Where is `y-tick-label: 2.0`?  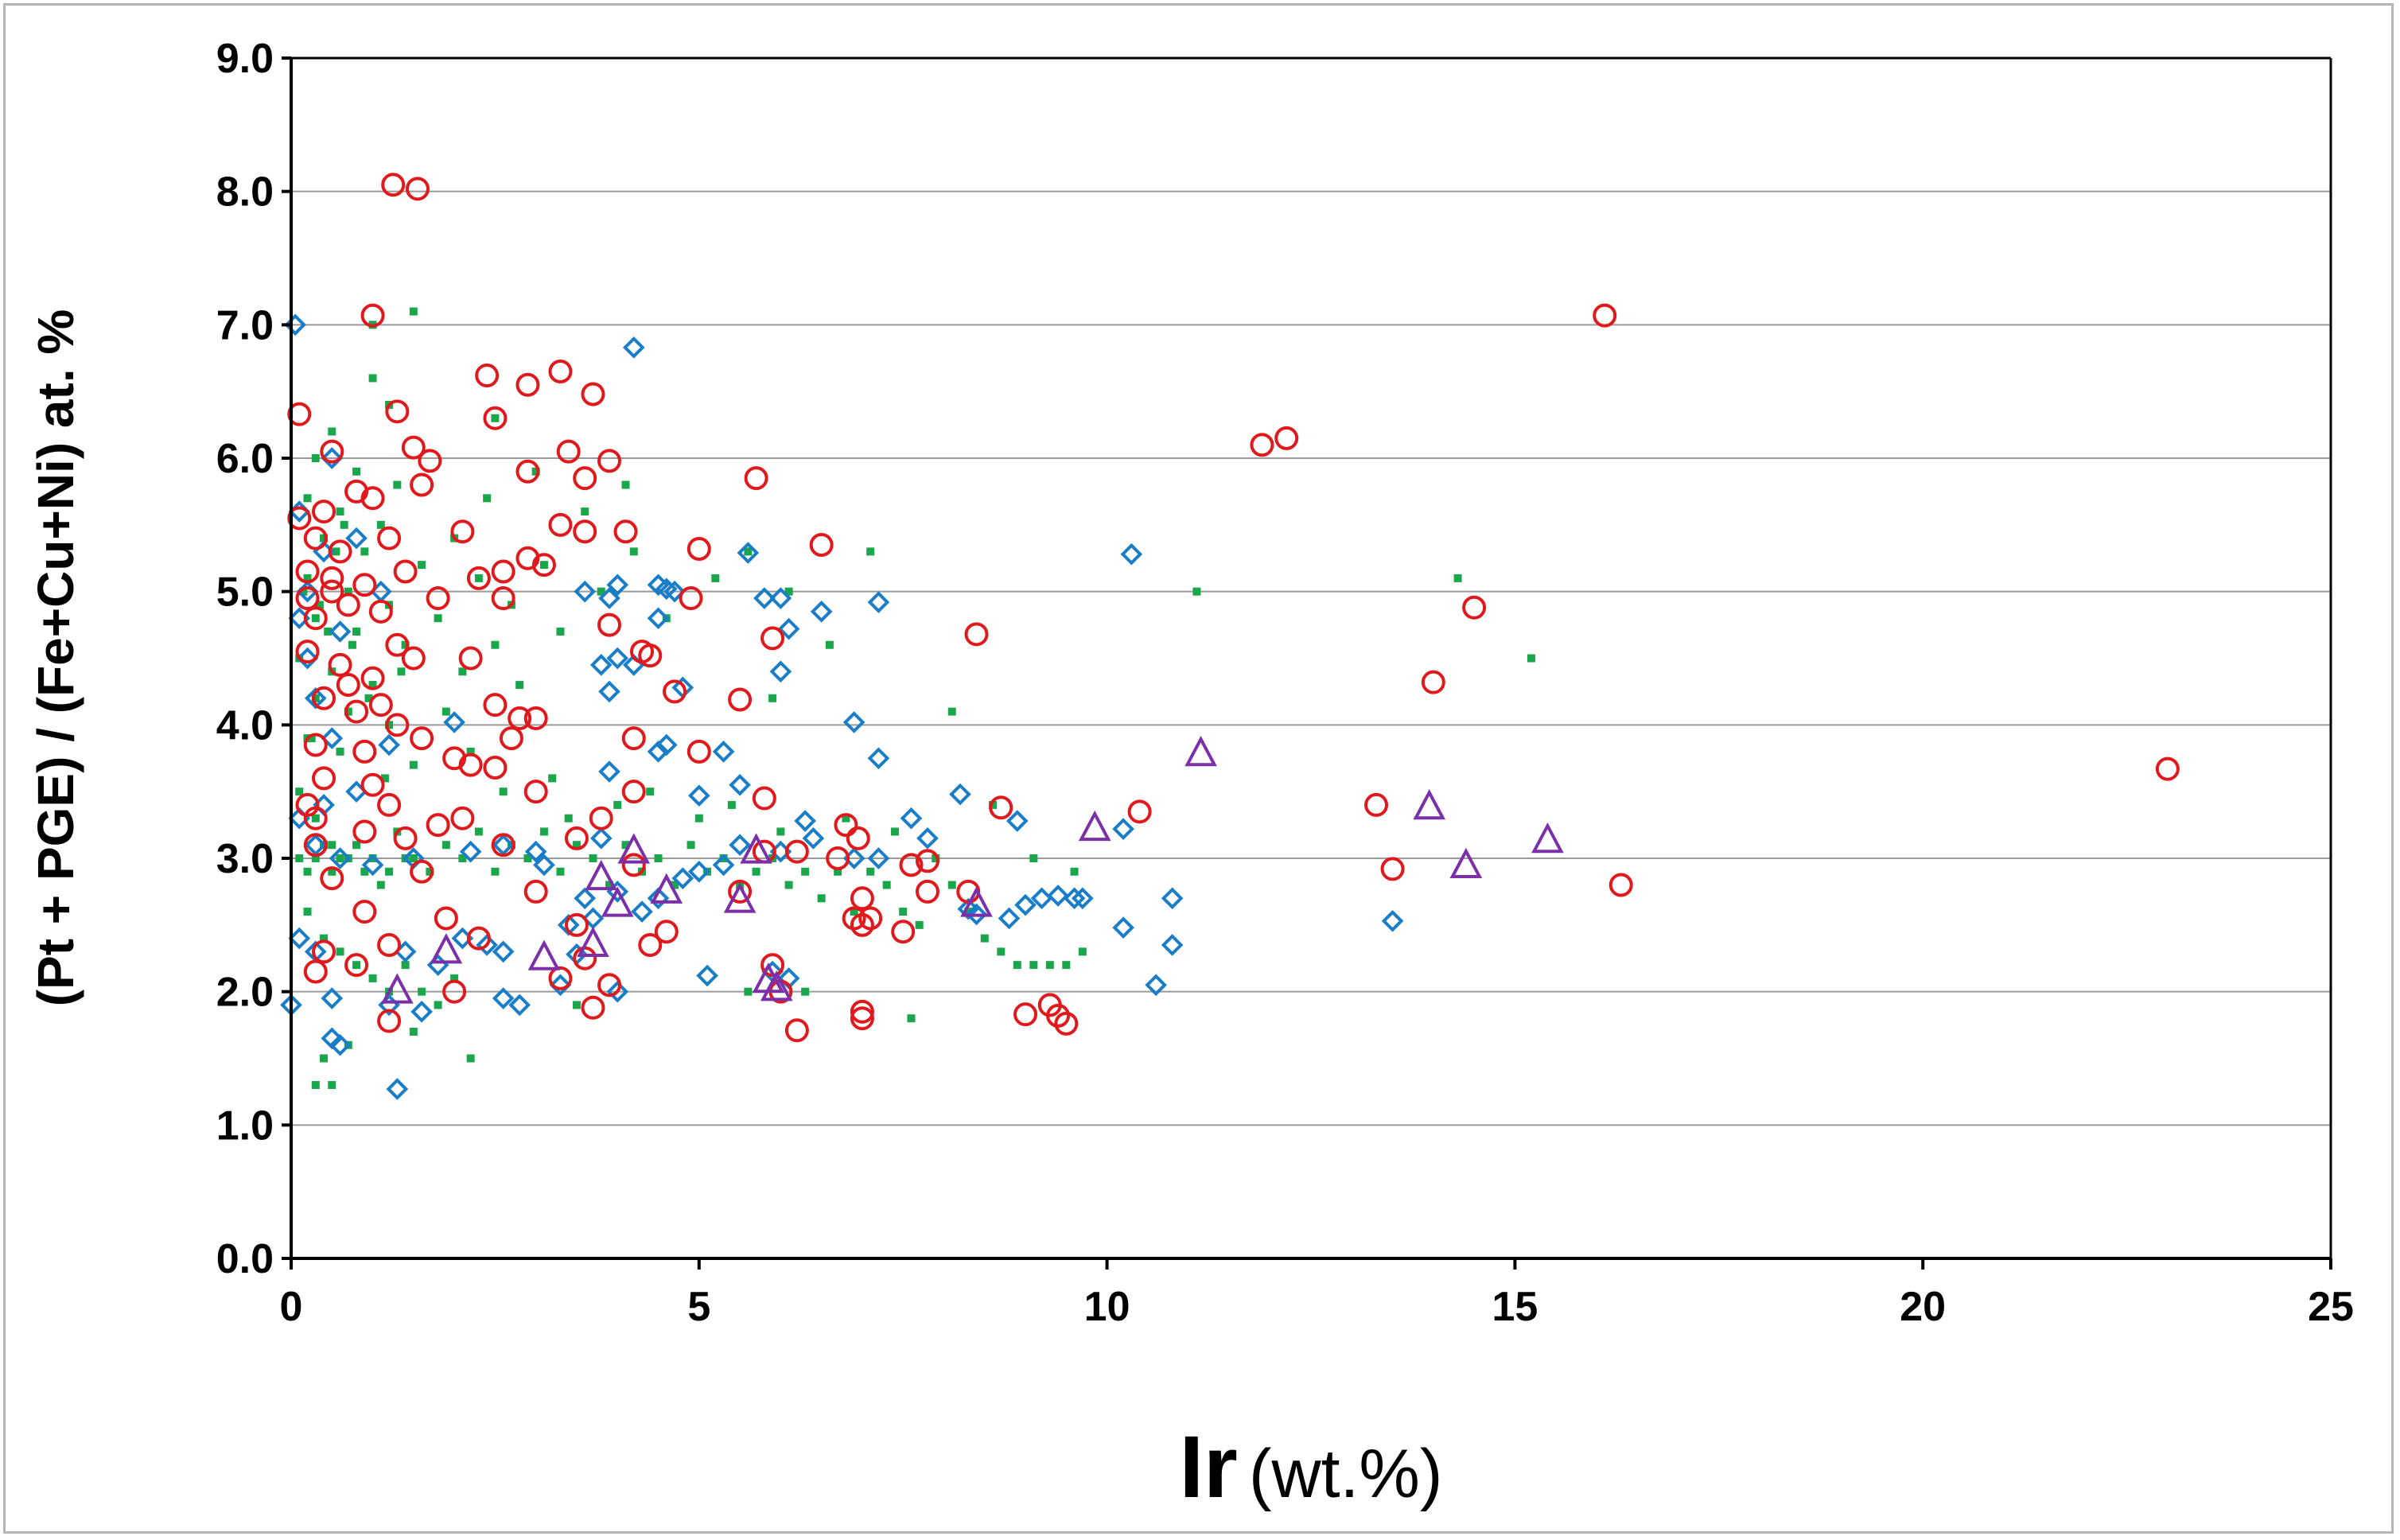 y-tick-label: 2.0 is located at coordinates (245, 993).